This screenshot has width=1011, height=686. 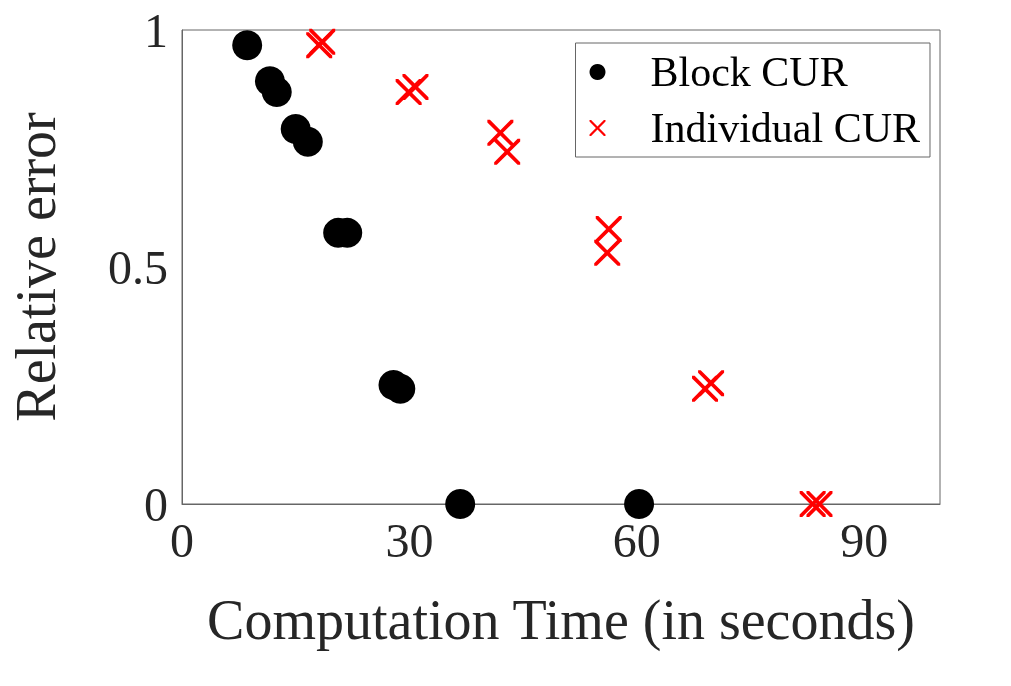 What do you see at coordinates (36, 266) in the screenshot?
I see `y-axis-title: Relative error` at bounding box center [36, 266].